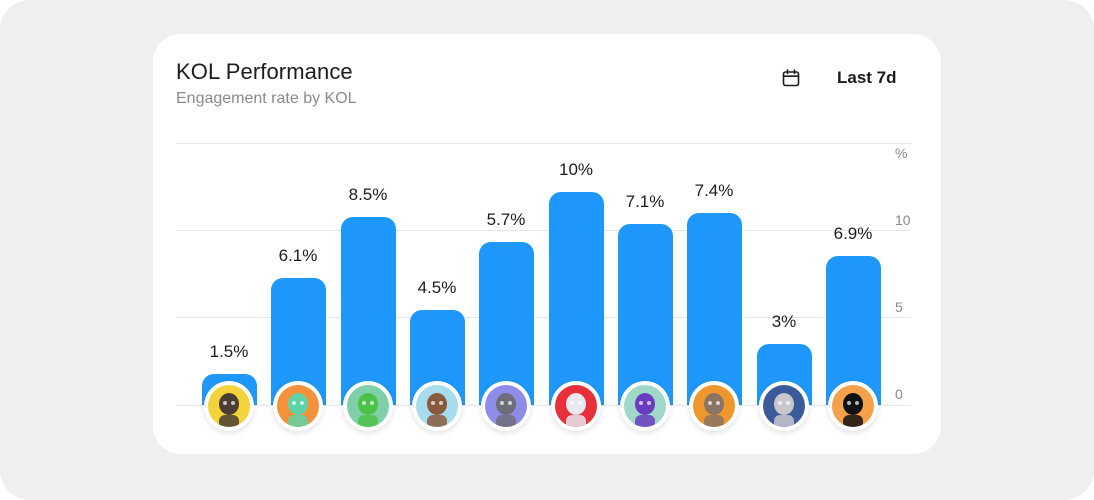 This screenshot has width=1094, height=500. Describe the element at coordinates (645, 201) in the screenshot. I see `bar-value-label: 7.1%` at that location.